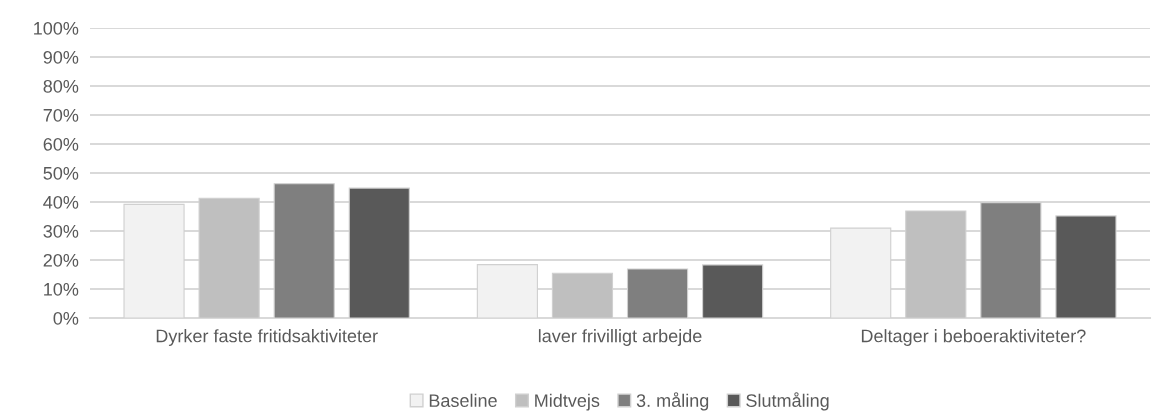 This screenshot has height=411, width=1166. What do you see at coordinates (61, 57) in the screenshot?
I see `y-tick-label: 90%` at bounding box center [61, 57].